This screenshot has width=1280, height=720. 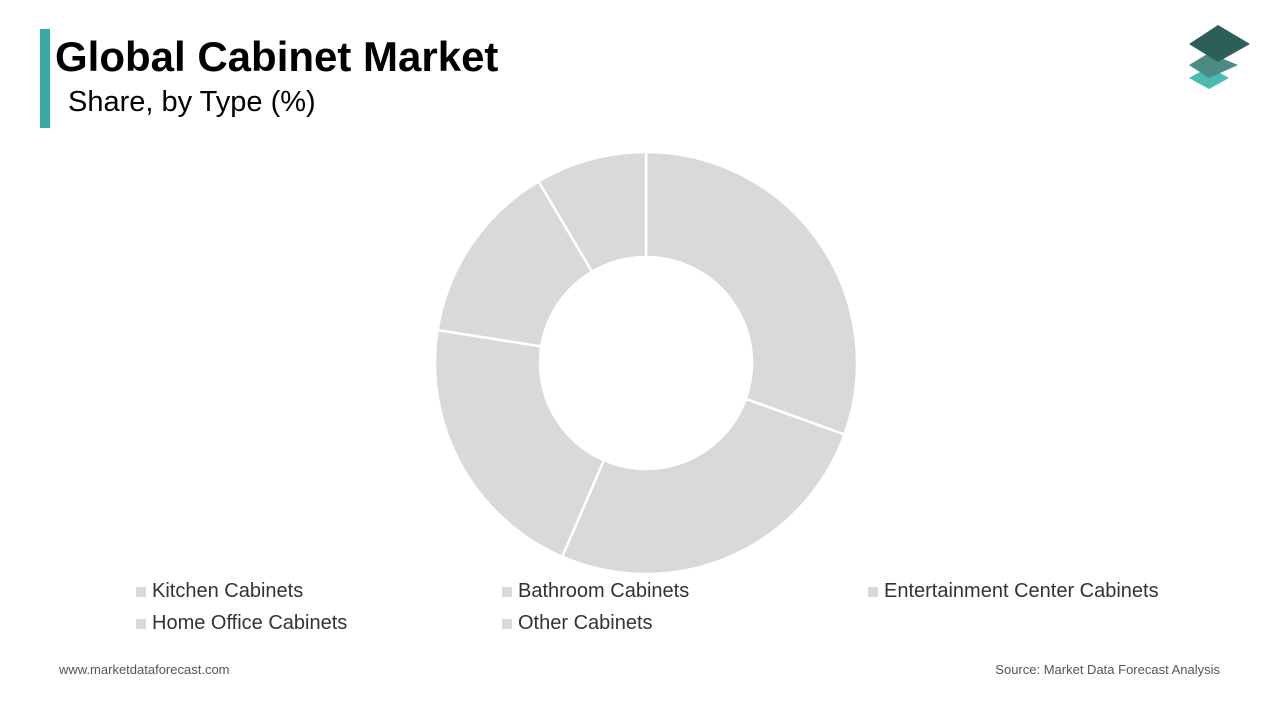 I want to click on legend-item-kitchen-cabinets: Kitchen Cabinets, so click(x=219, y=591).